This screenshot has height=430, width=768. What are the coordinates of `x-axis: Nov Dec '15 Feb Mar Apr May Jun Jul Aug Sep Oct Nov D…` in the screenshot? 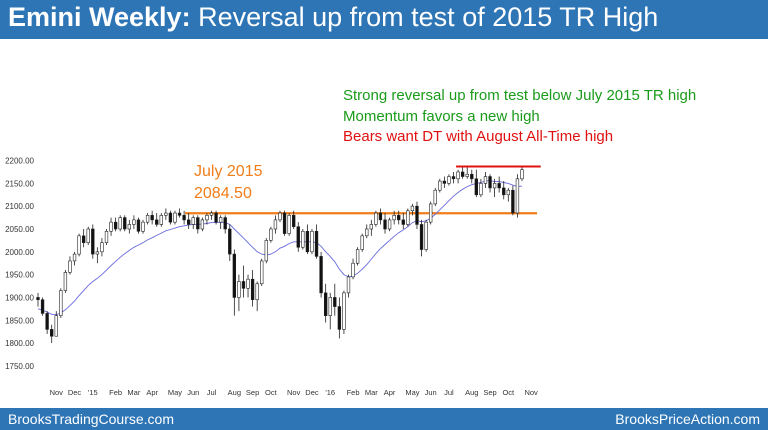 It's located at (294, 392).